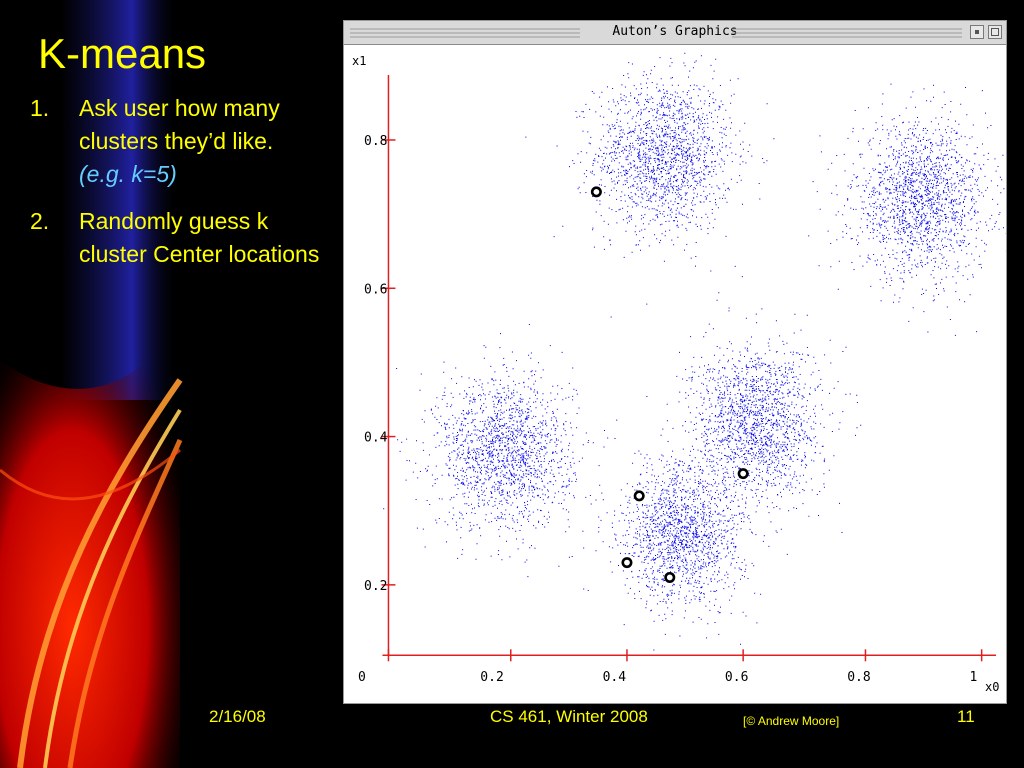 Image resolution: width=1024 pixels, height=768 pixels. What do you see at coordinates (615, 677) in the screenshot?
I see `x-tick-label: 0.4` at bounding box center [615, 677].